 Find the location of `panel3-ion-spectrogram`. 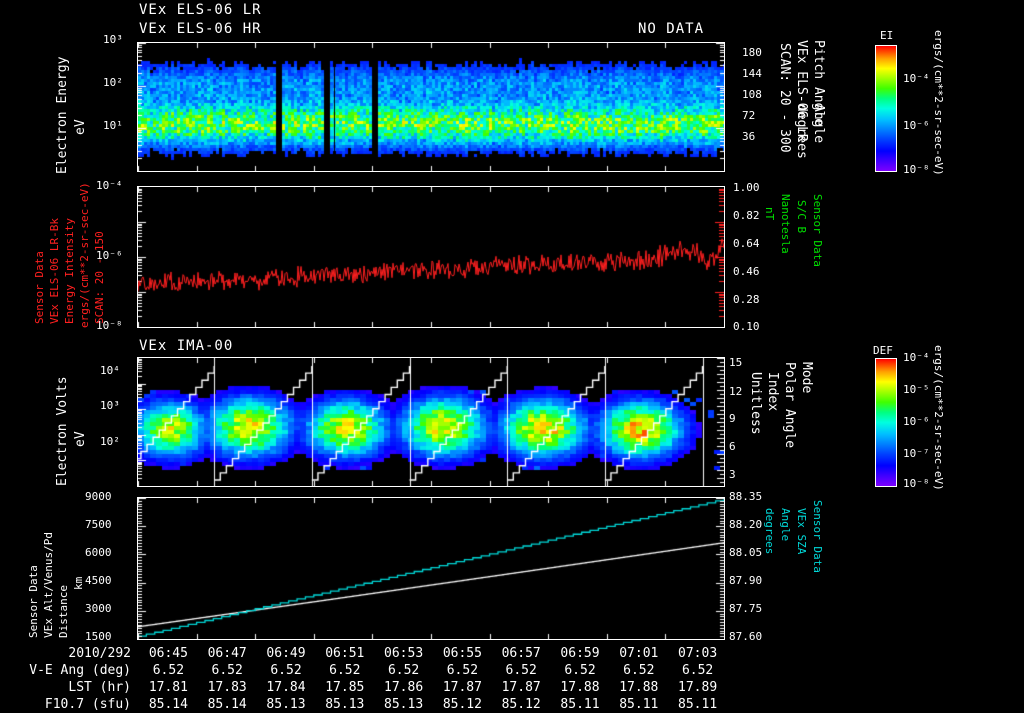

panel3-ion-spectrogram is located at coordinates (431, 422).